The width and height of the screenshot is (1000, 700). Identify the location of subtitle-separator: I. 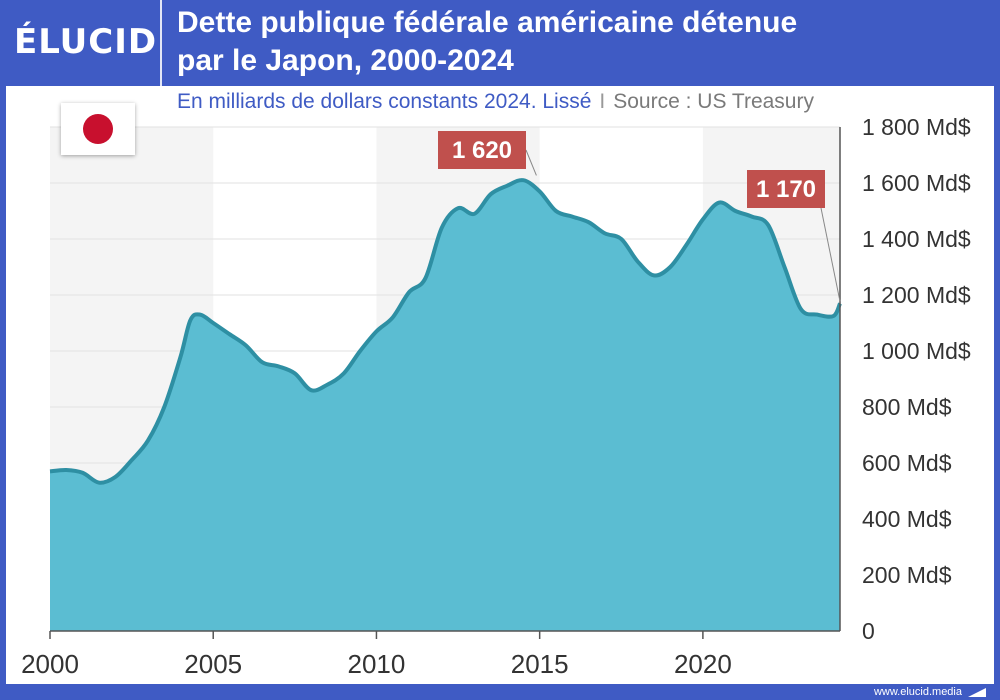
(602, 101).